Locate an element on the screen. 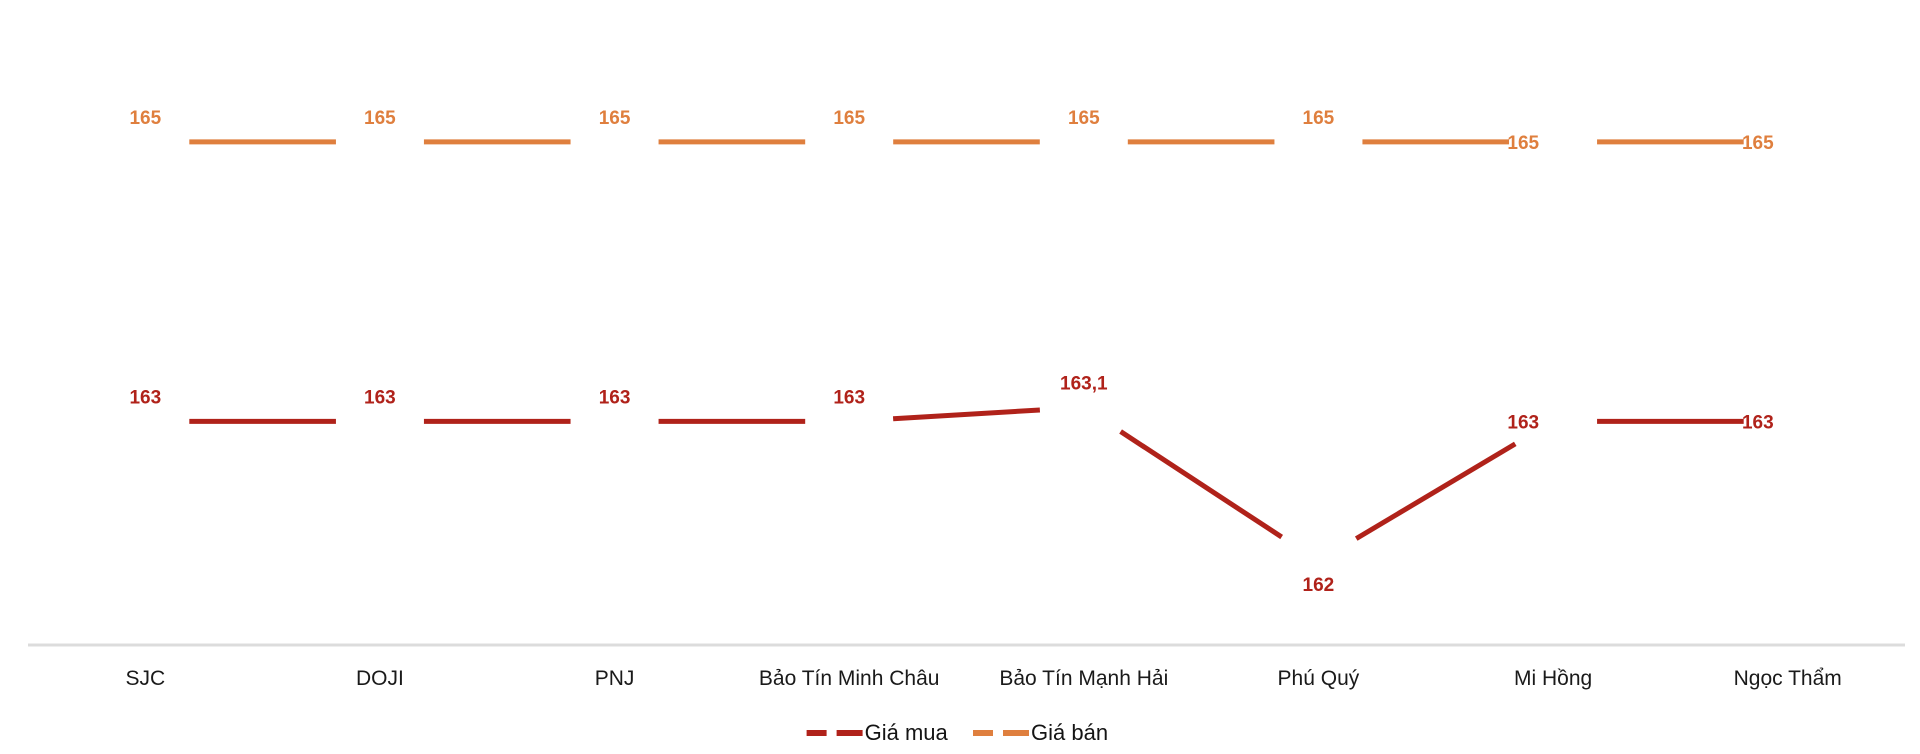 The width and height of the screenshot is (1920, 754). buy-price-line is located at coordinates (966, 474).